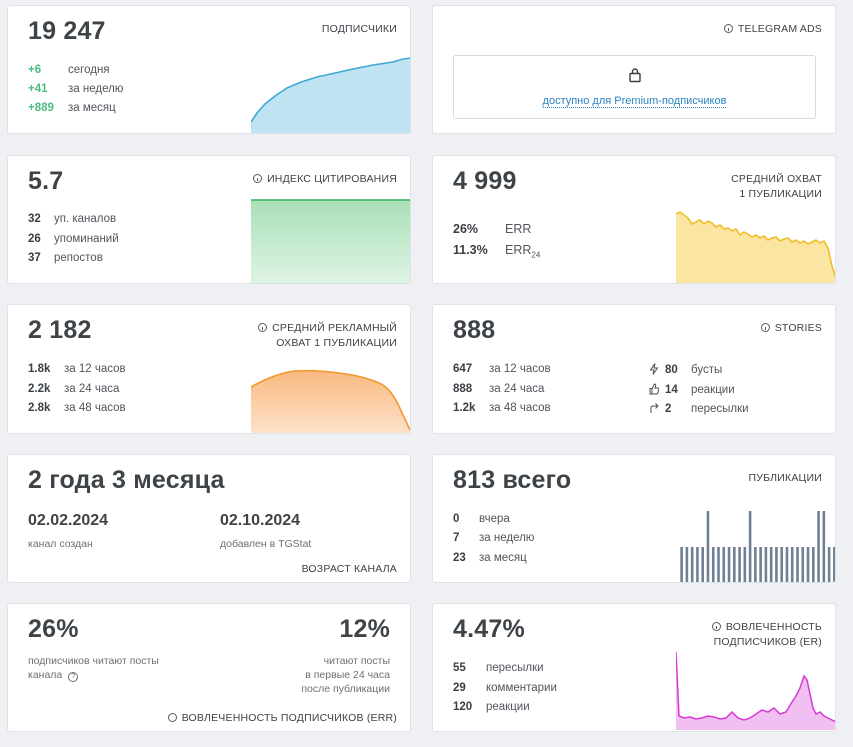 This screenshot has height=747, width=853. I want to click on ad-reach-value: 2 182, so click(60, 330).